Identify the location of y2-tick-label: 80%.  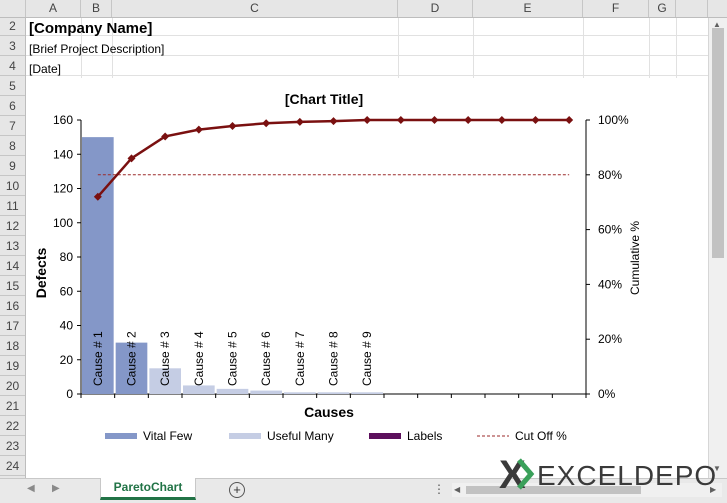
(610, 175).